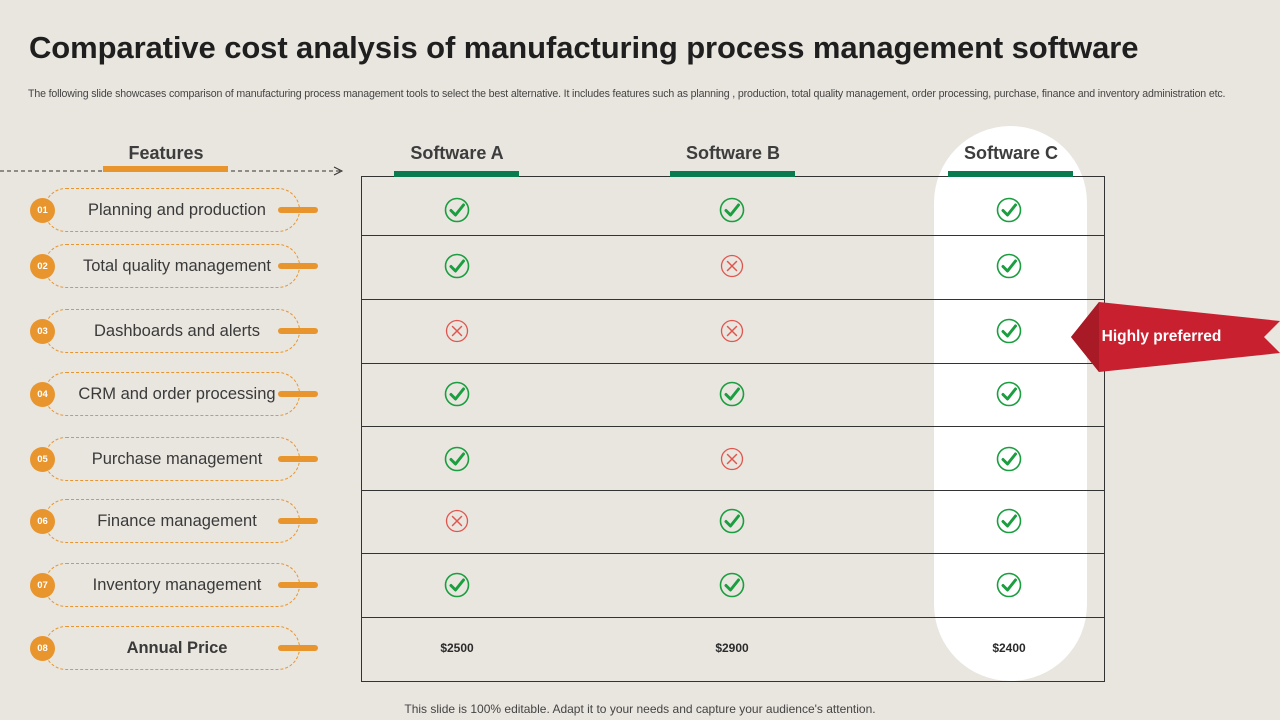 This screenshot has width=1280, height=720. Describe the element at coordinates (457, 153) in the screenshot. I see `software-header: Software A` at that location.